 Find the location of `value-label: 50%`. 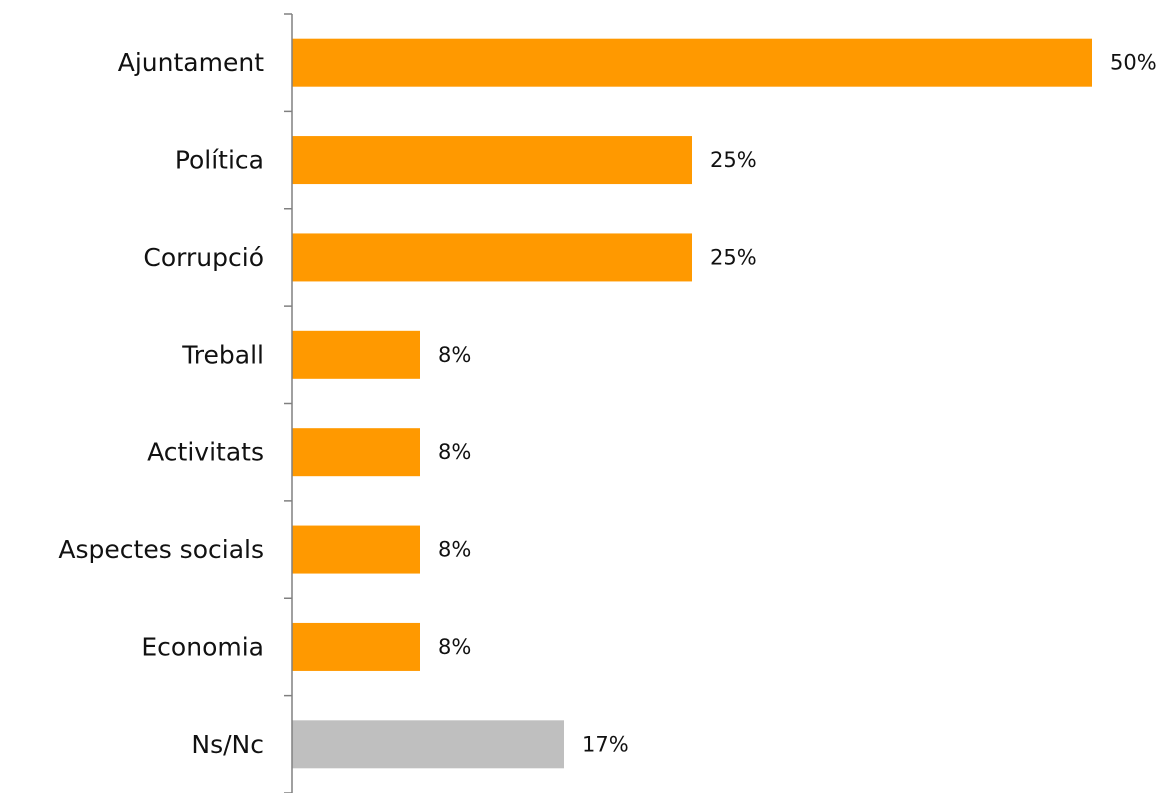

value-label: 50% is located at coordinates (1133, 63).